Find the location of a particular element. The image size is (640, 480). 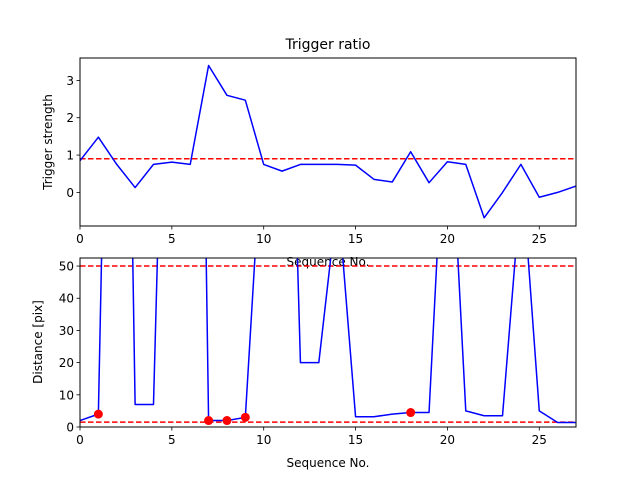

trigger-ratio-ytick-label-0: 0 is located at coordinates (70, 193).